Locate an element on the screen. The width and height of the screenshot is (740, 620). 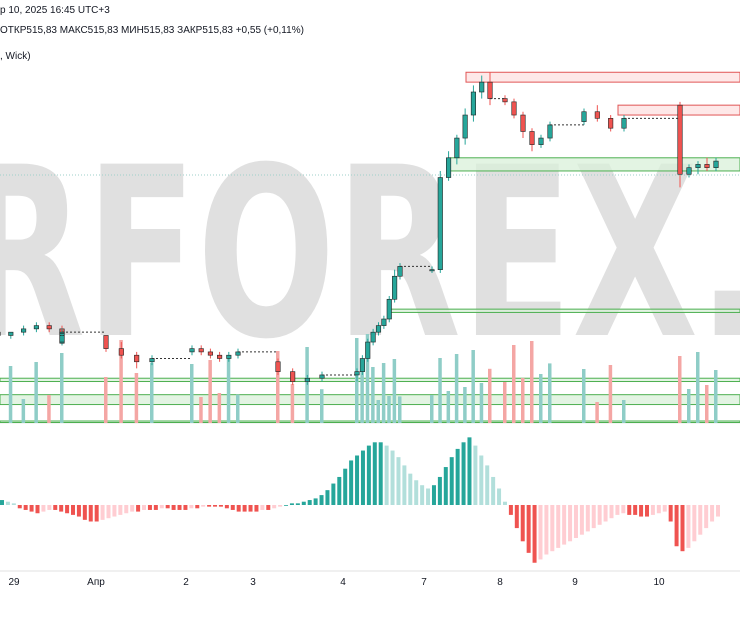
x-tick-label: 29 is located at coordinates (14, 582).